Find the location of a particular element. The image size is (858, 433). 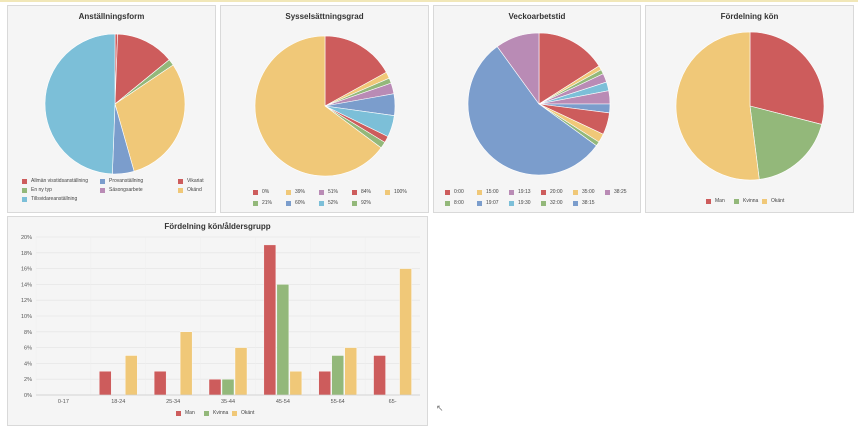

legend-label: 20:00 is located at coordinates (556, 192).